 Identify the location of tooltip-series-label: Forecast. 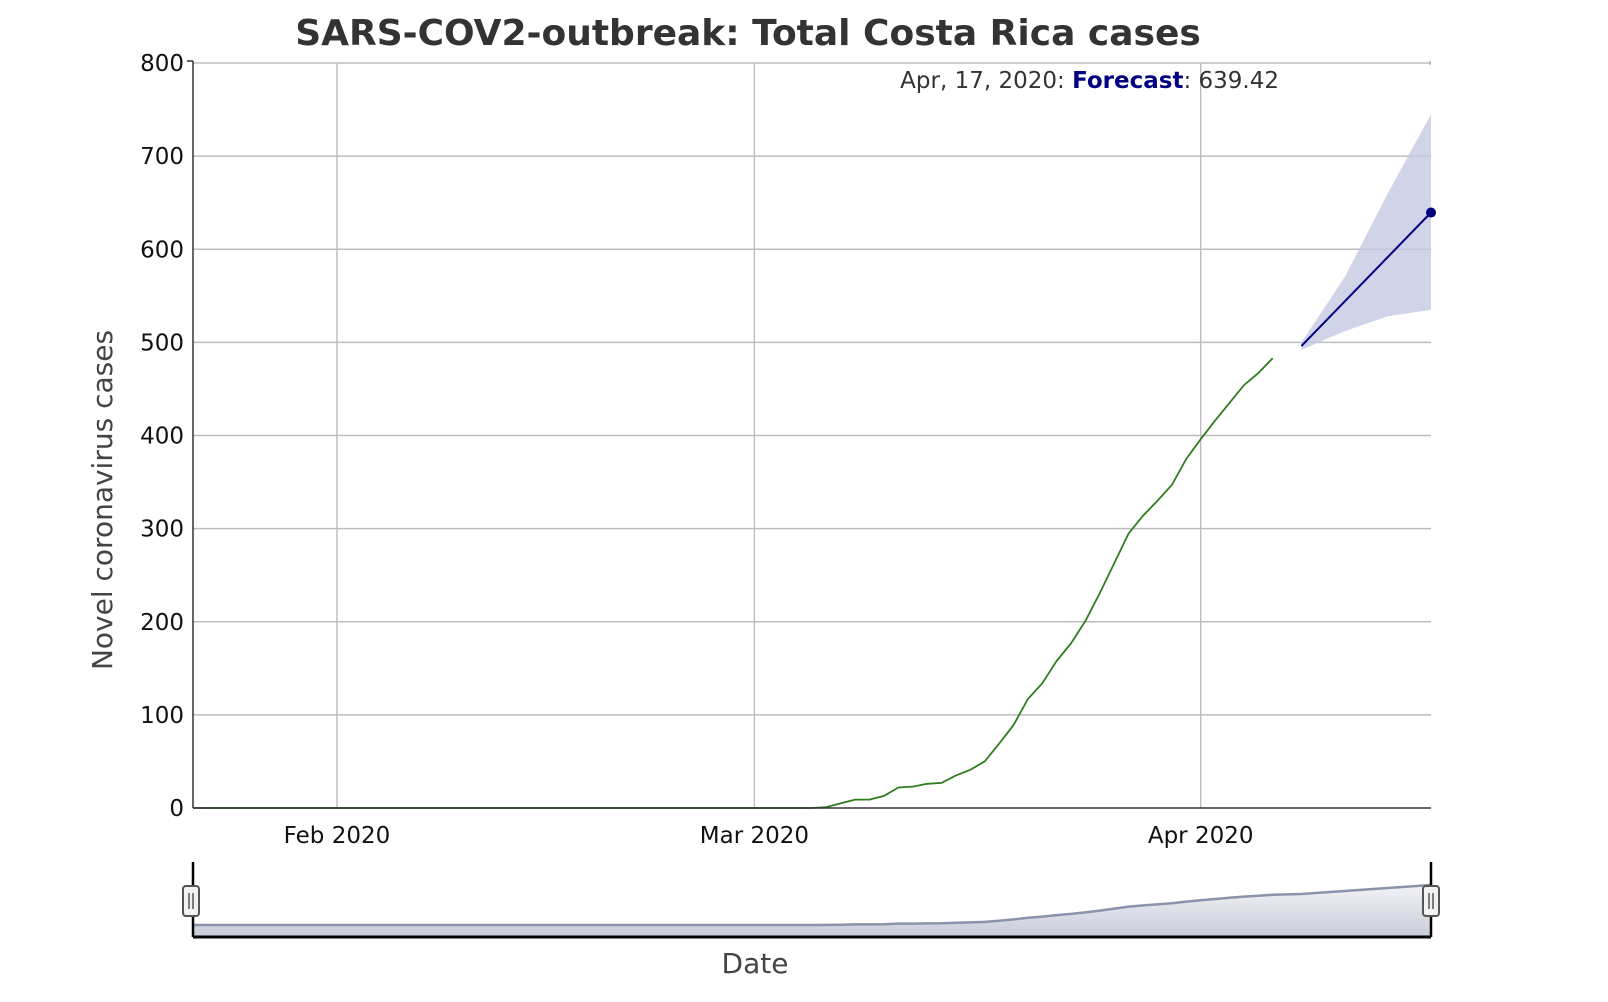
(1127, 81).